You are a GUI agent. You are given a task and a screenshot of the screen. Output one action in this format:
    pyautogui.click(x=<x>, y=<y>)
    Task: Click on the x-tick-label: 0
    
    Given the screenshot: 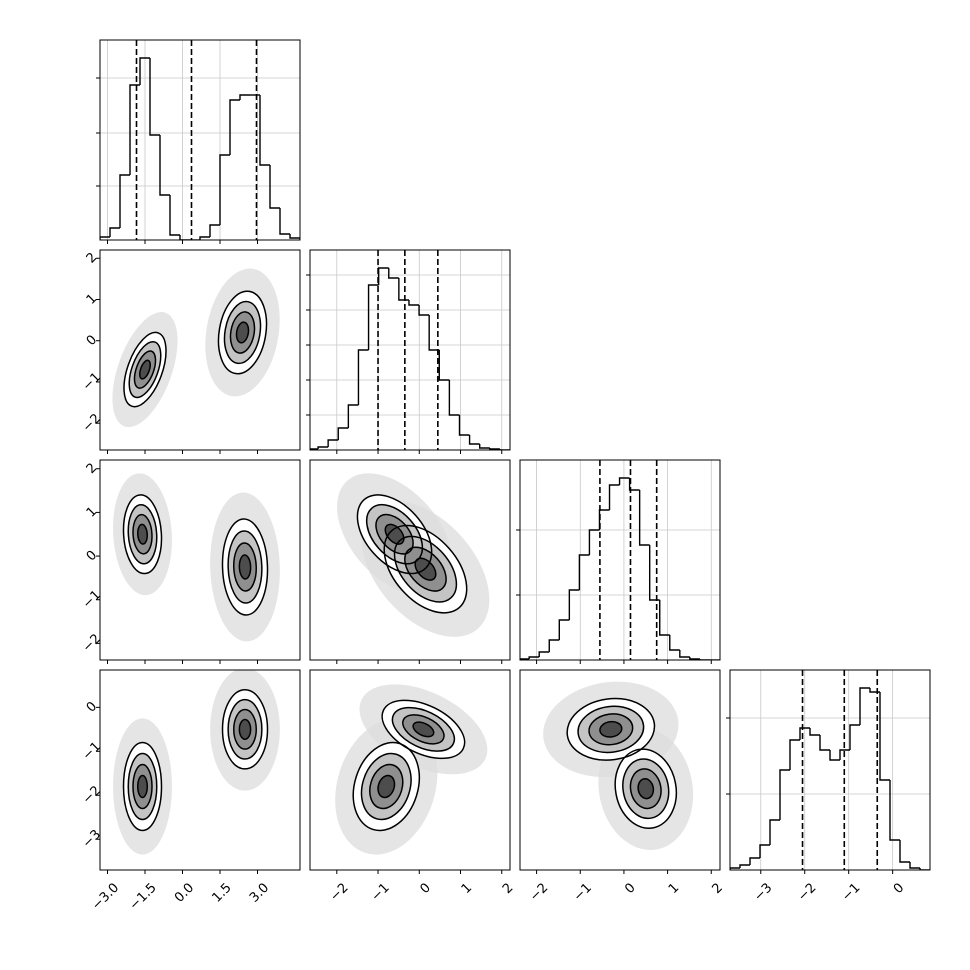 What is the action you would take?
    pyautogui.click(x=630, y=888)
    